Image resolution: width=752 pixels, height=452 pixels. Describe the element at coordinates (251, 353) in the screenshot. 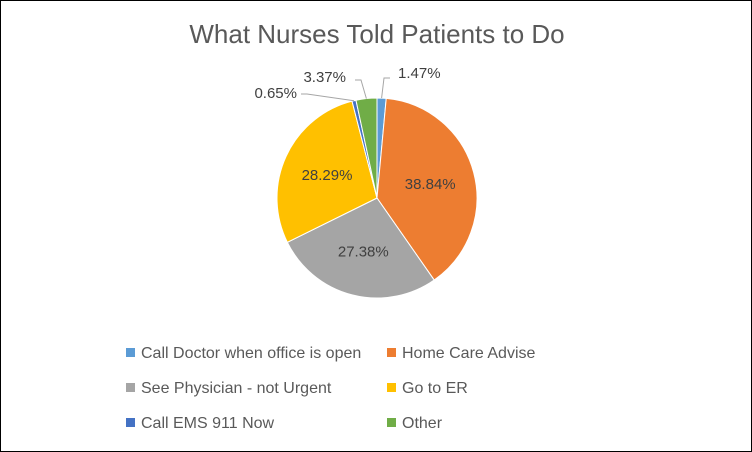

I see `legend-label-0: Call Doctor when office is open` at that location.